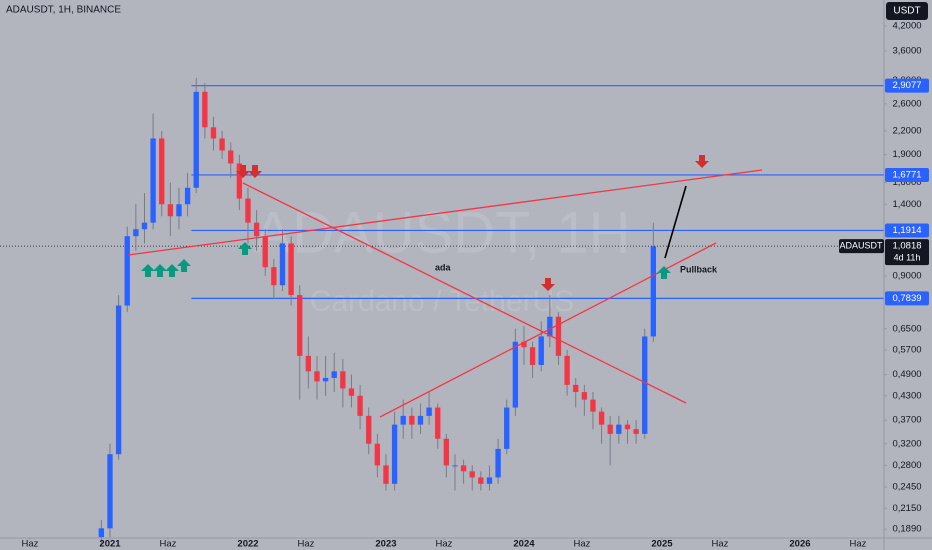 The image size is (932, 550). I want to click on y-tick-label: 1,4000, so click(906, 204).